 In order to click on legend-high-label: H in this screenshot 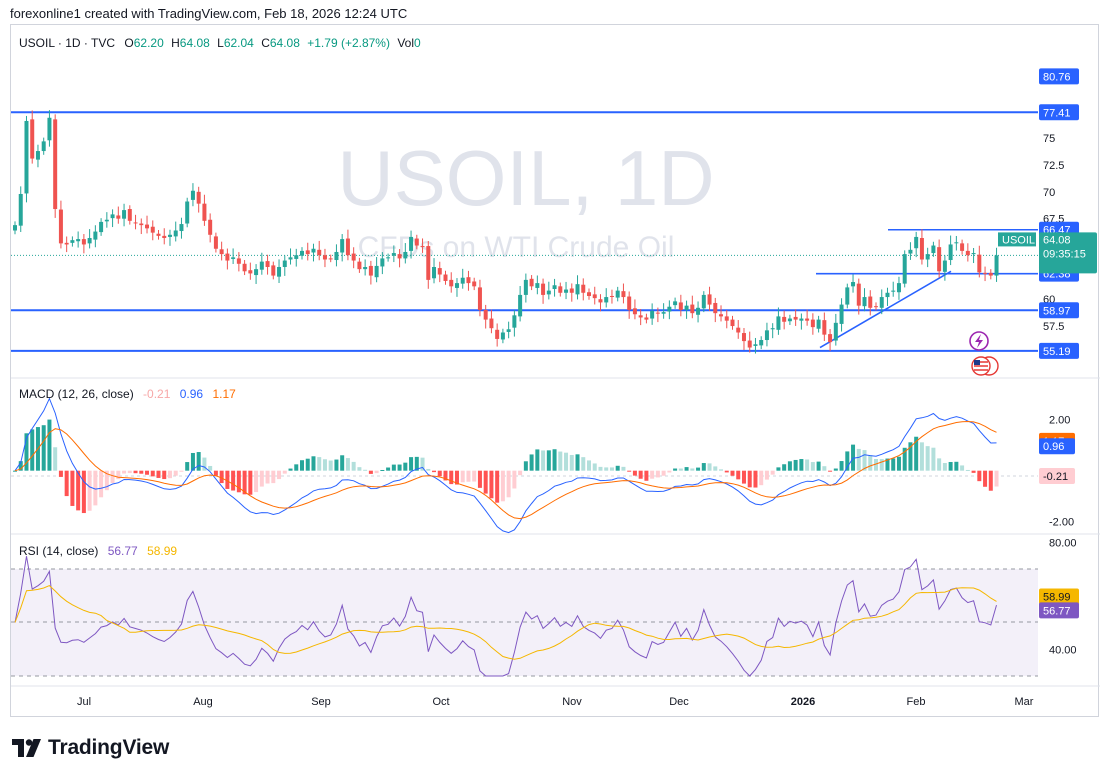, I will do `click(175, 43)`.